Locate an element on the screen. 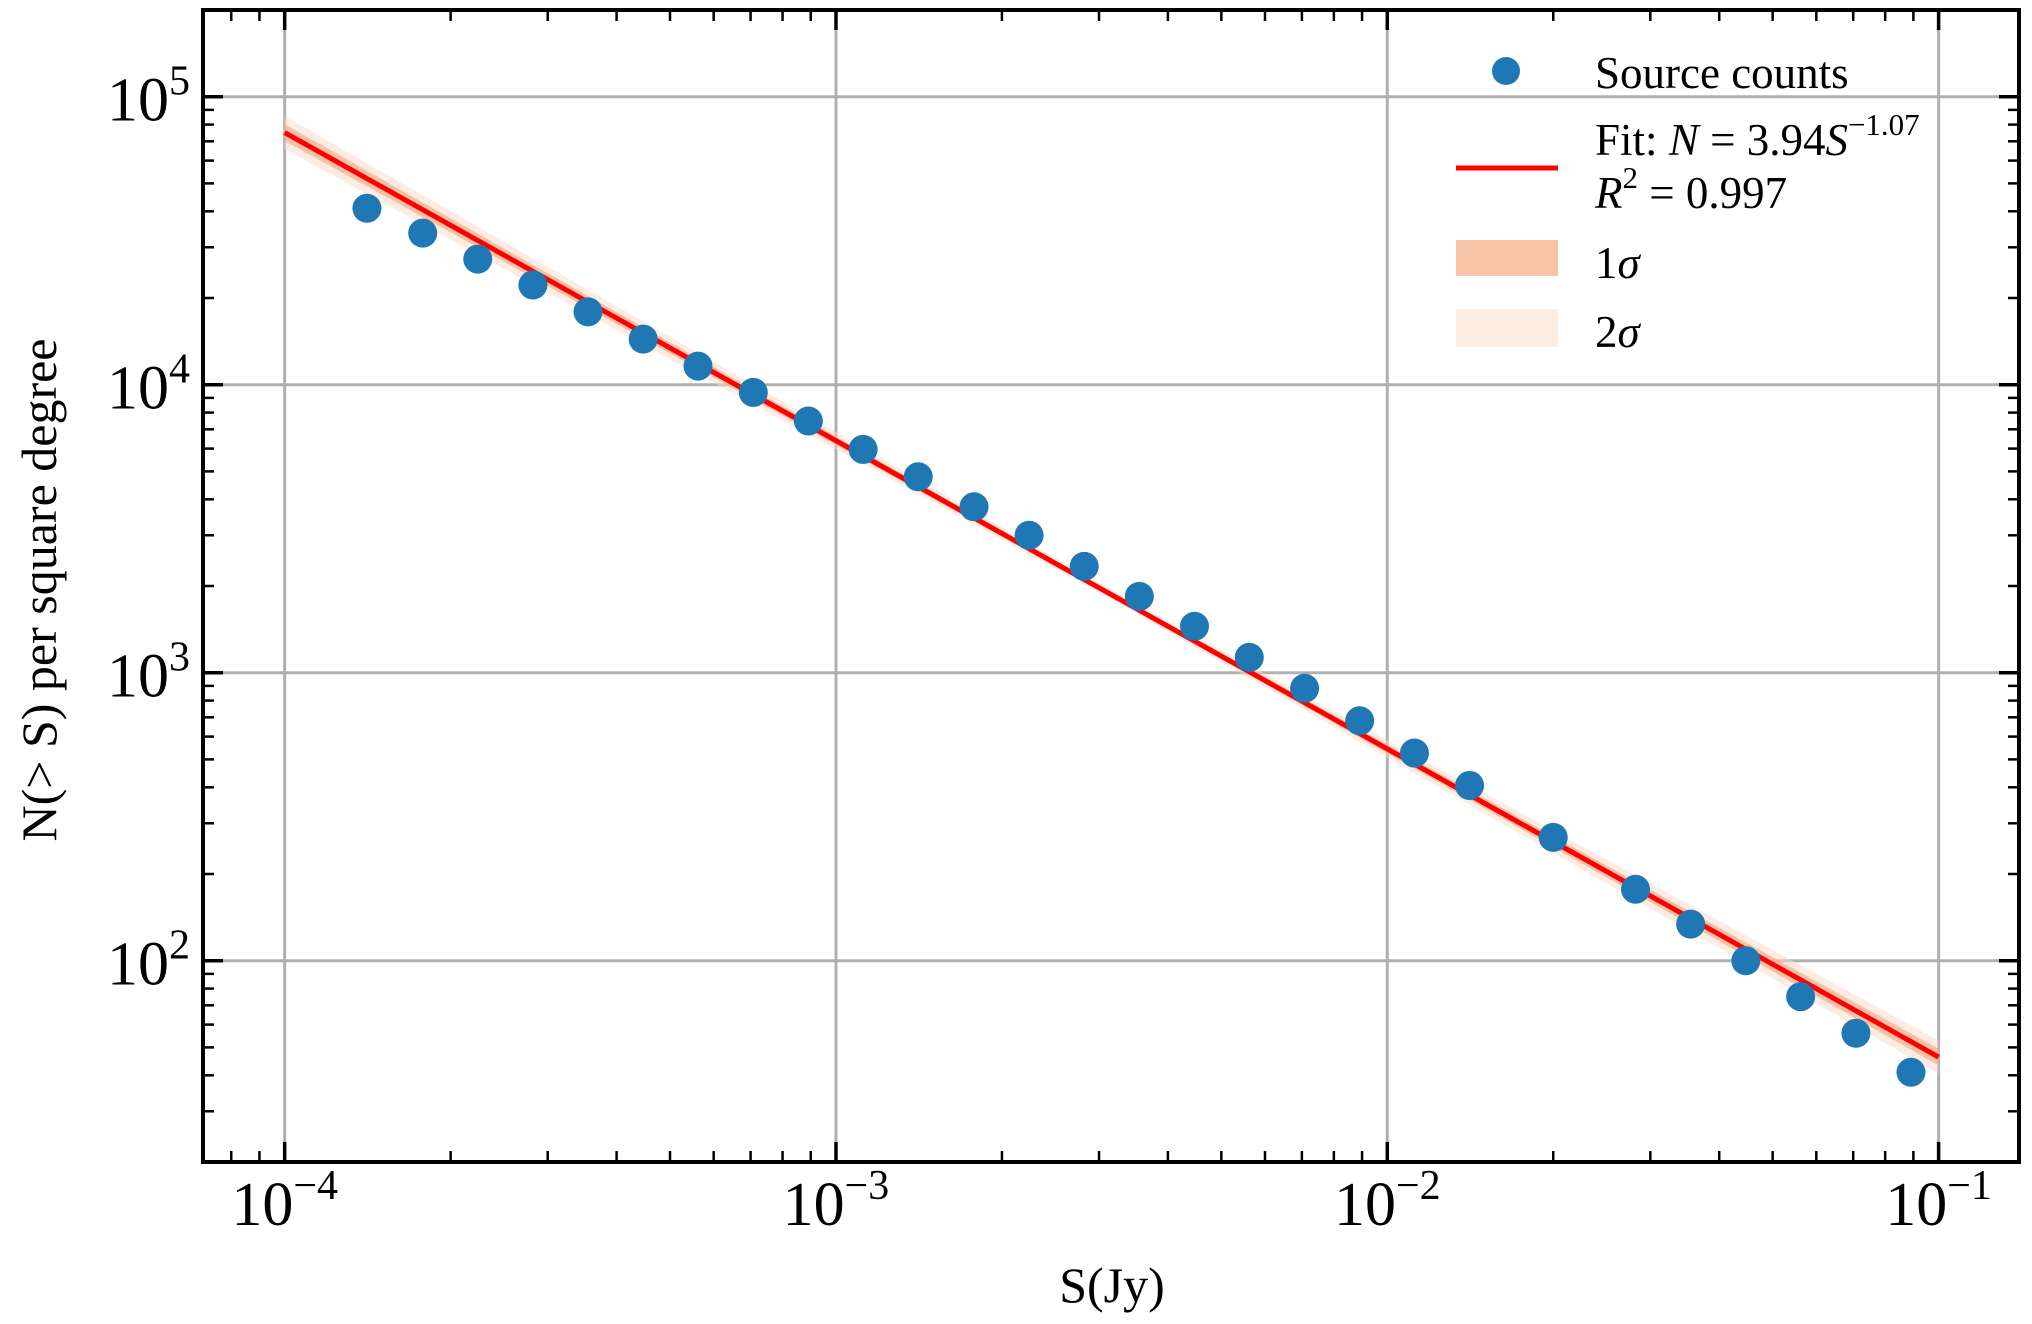 This screenshot has width=2032, height=1324. legend-label-fit: Fit: N = 3.94S−1.07 is located at coordinates (1757, 136).